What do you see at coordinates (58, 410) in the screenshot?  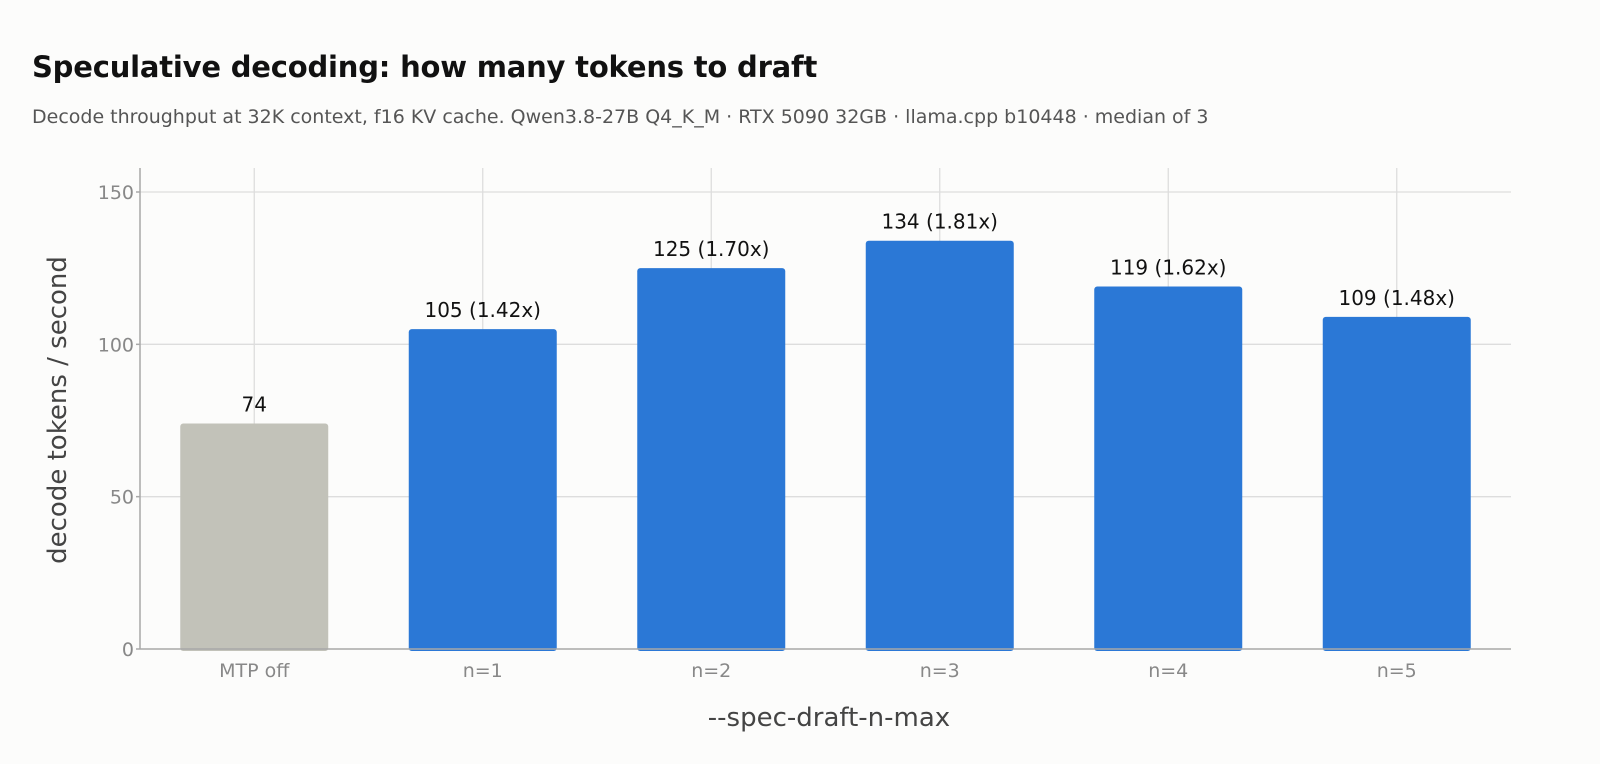 I see `y-axis-label: decode tokens / second` at bounding box center [58, 410].